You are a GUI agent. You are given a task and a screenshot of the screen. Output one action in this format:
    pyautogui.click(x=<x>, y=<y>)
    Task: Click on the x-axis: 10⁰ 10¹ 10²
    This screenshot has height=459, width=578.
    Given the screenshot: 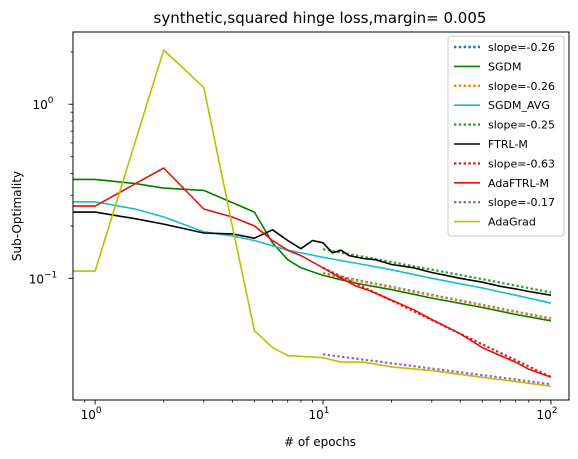 What is the action you would take?
    pyautogui.click(x=319, y=411)
    